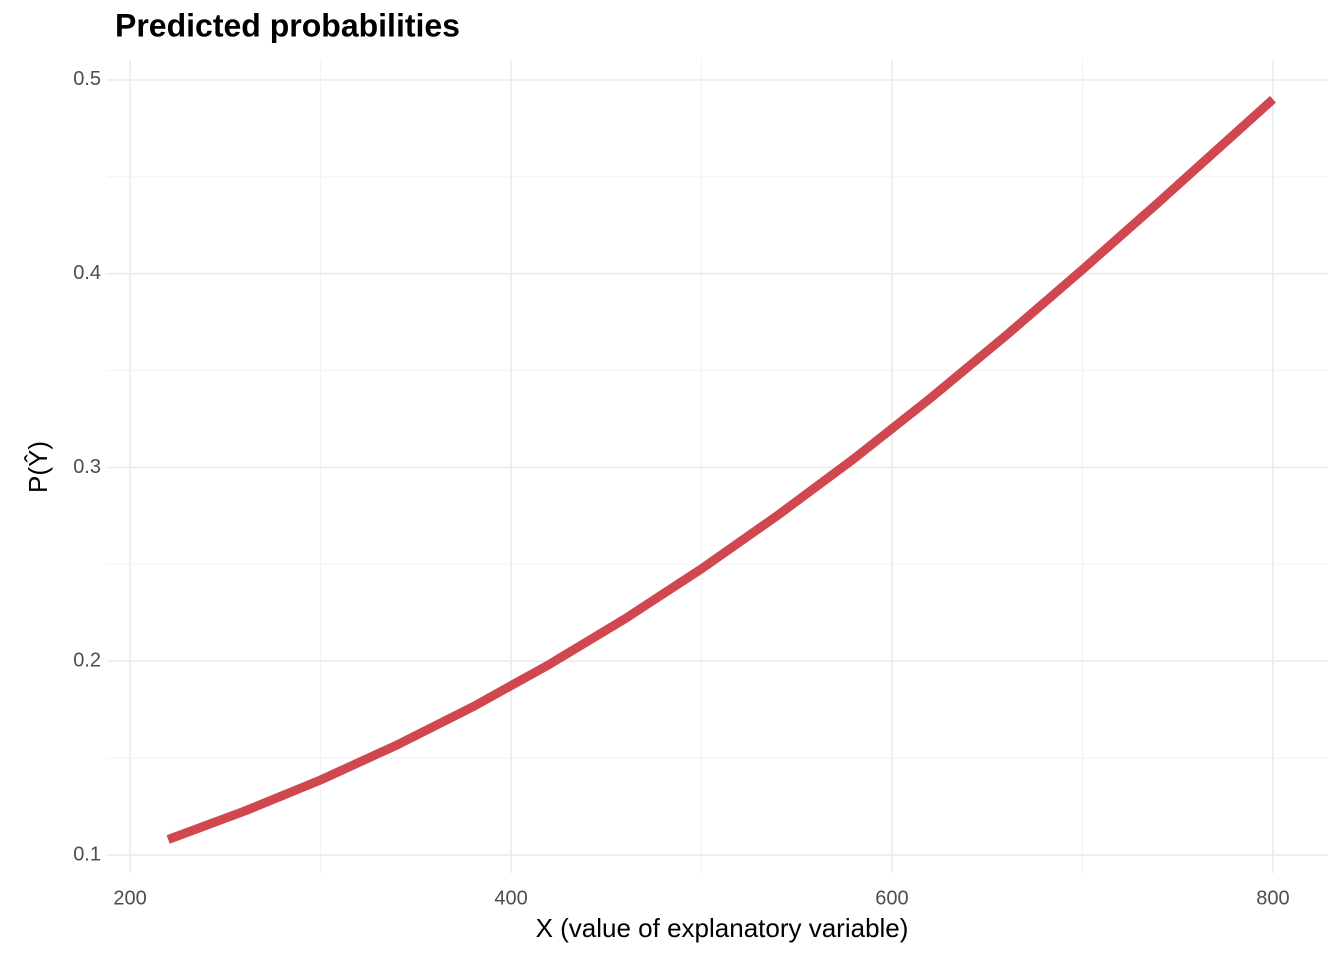  What do you see at coordinates (722, 928) in the screenshot?
I see `x-axis-label: X (value of explanatory variable)` at bounding box center [722, 928].